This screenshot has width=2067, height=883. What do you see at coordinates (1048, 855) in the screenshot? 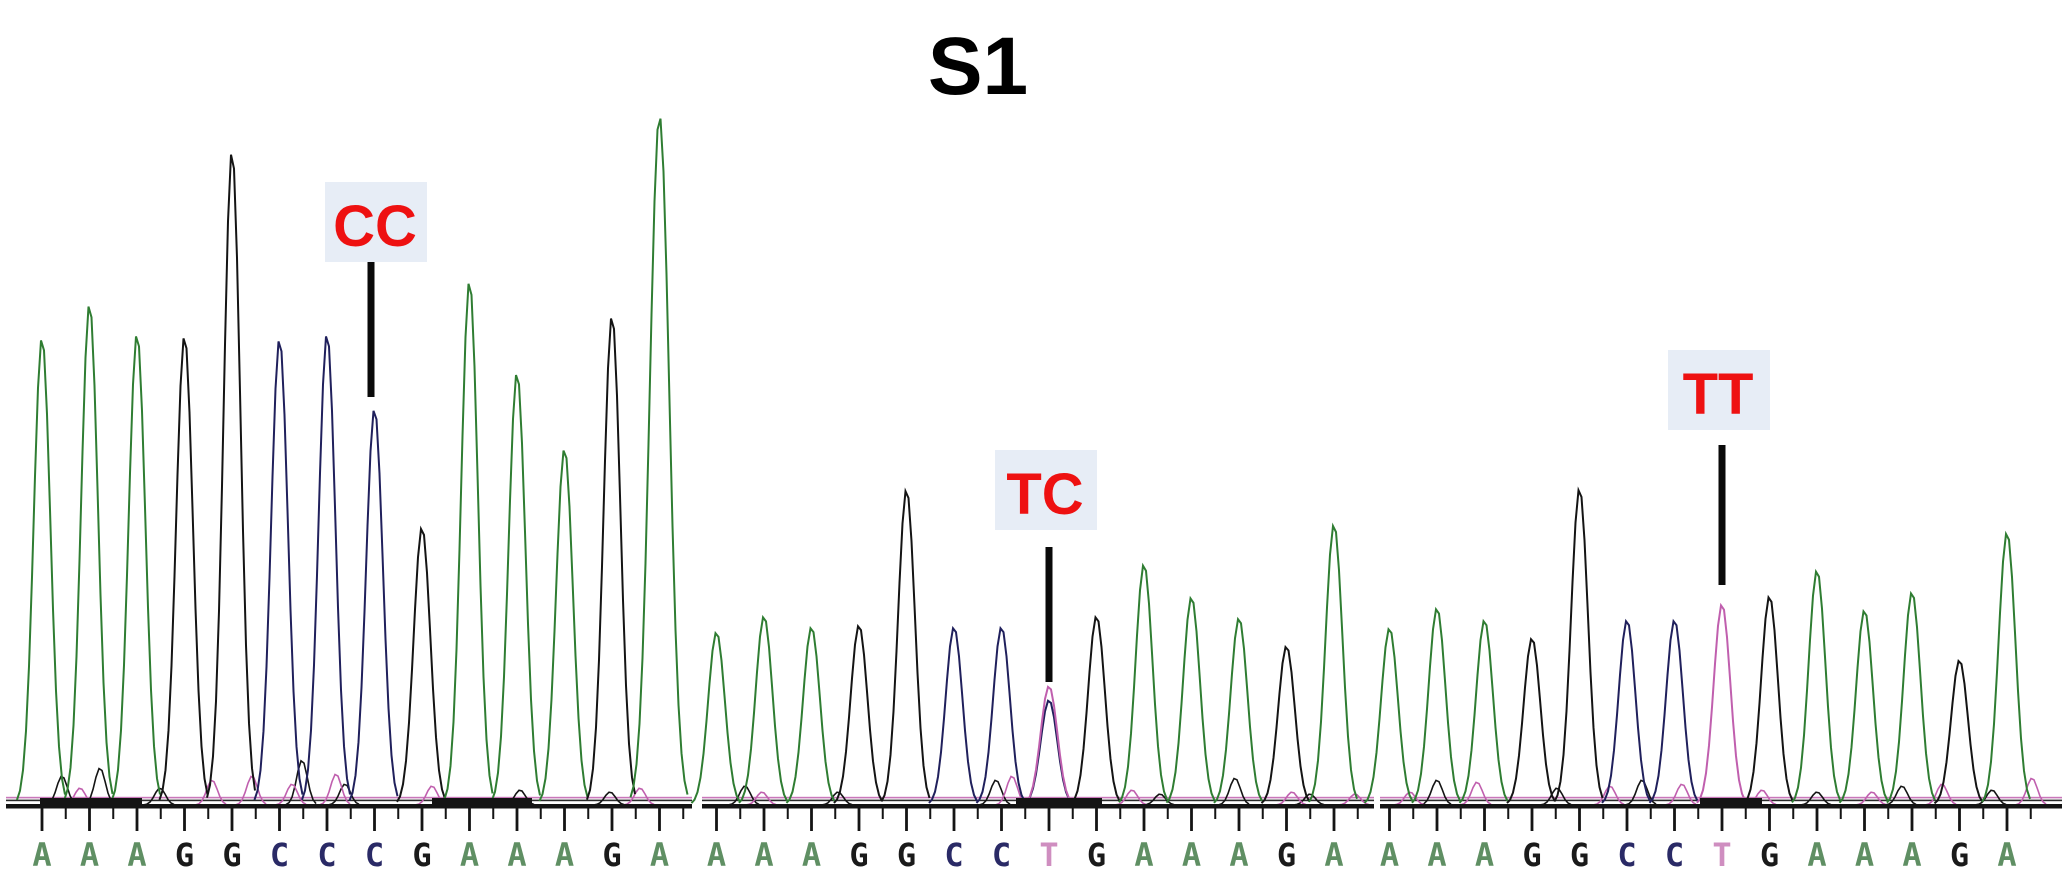
I see `base-call-letter: T` at bounding box center [1048, 855].